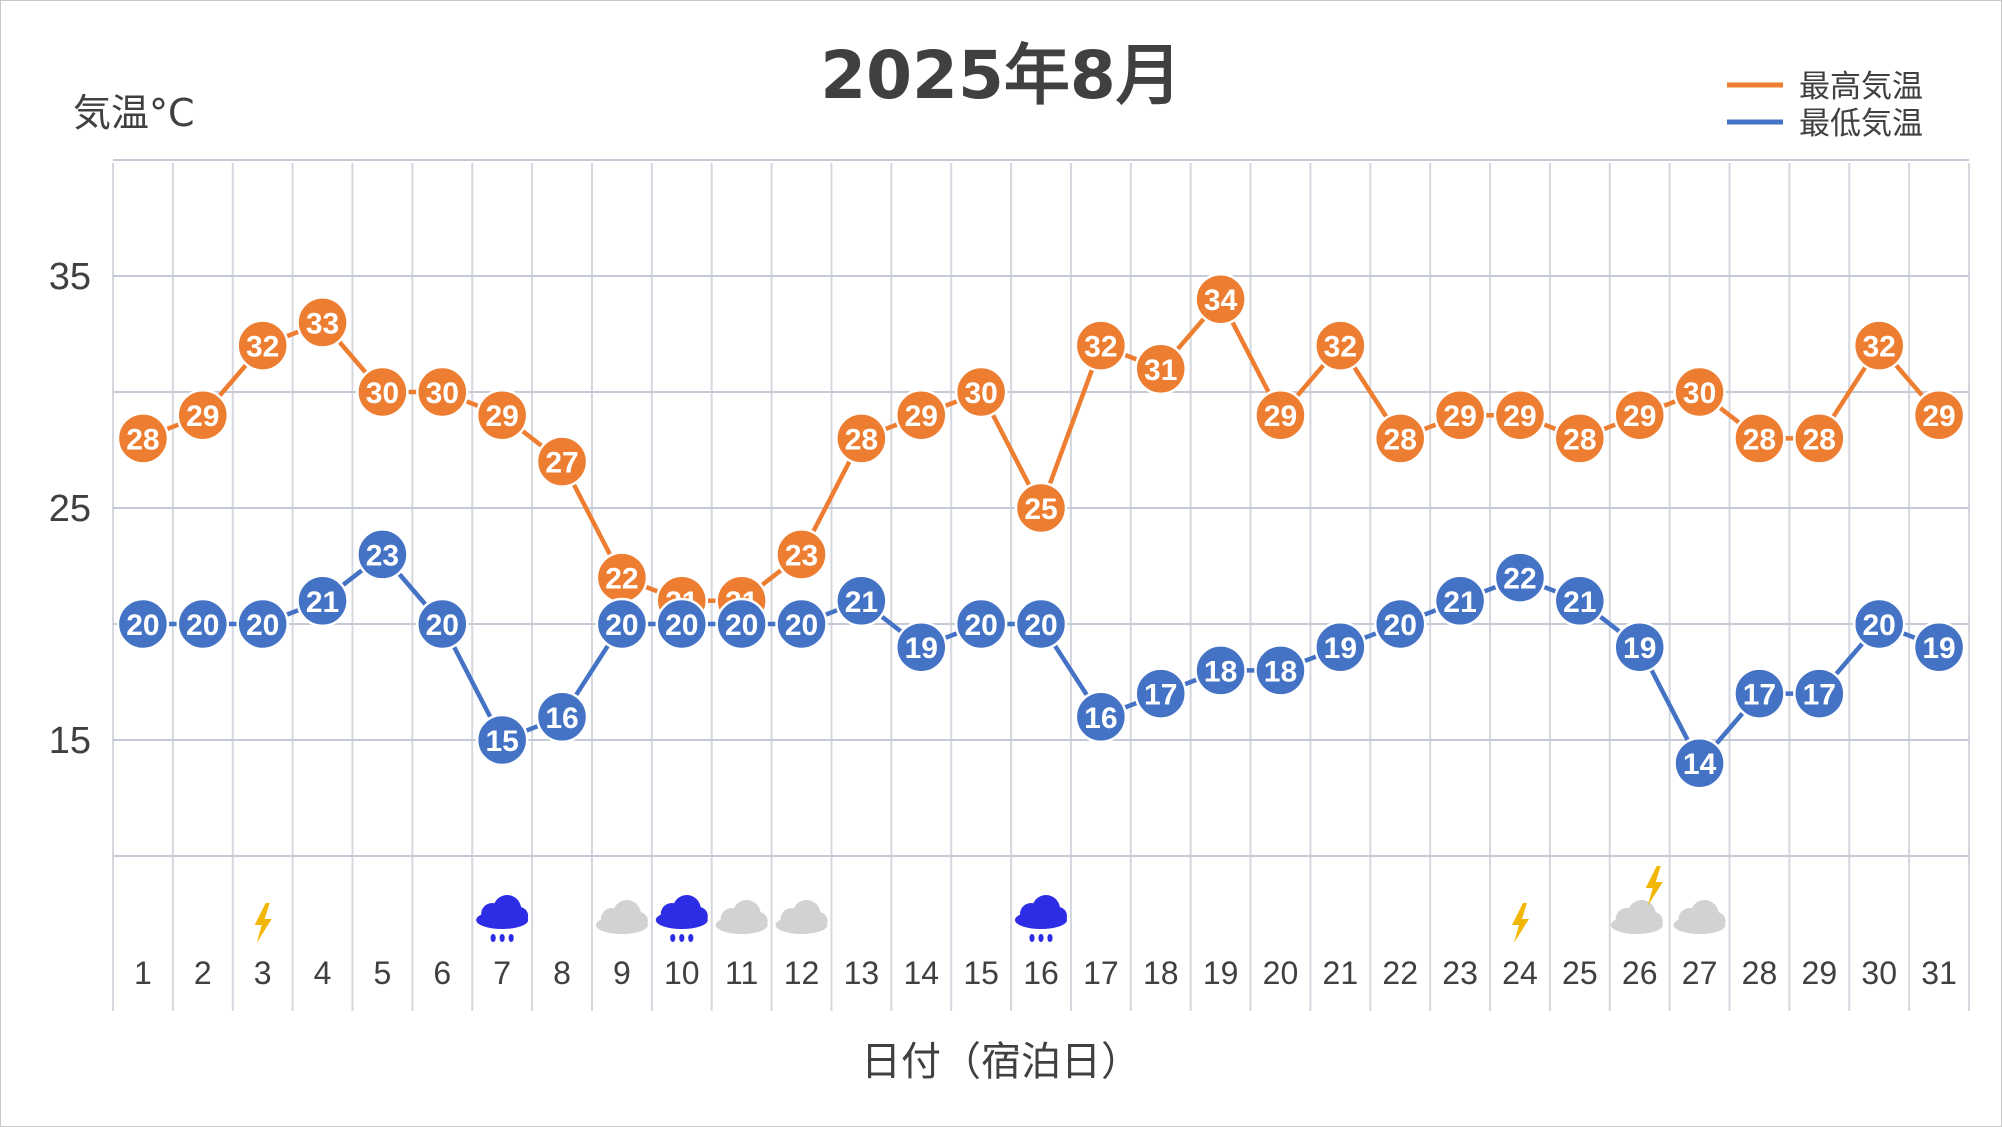  What do you see at coordinates (323, 973) in the screenshot?
I see `x-tick-label: 4` at bounding box center [323, 973].